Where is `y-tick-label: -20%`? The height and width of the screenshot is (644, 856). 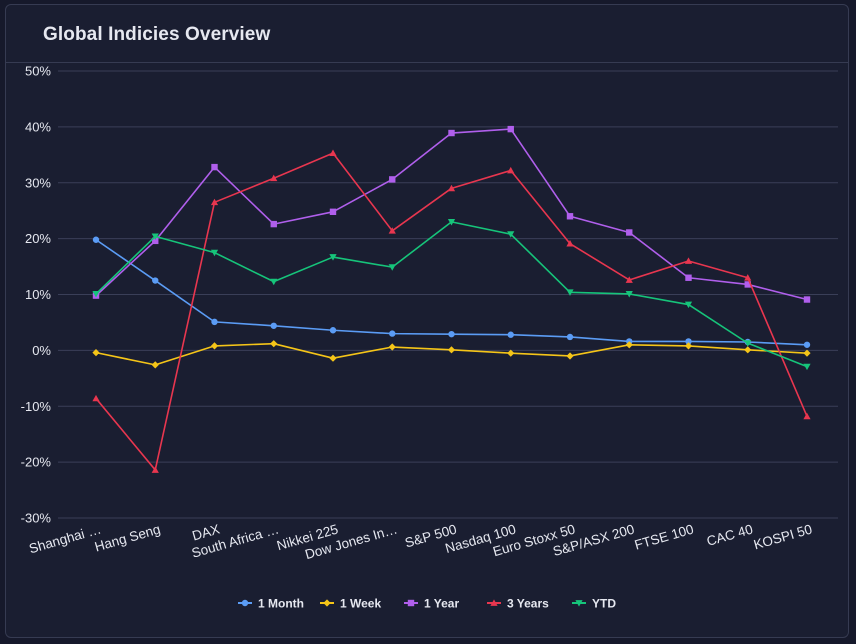 y-tick-label: -20% is located at coordinates (36, 462).